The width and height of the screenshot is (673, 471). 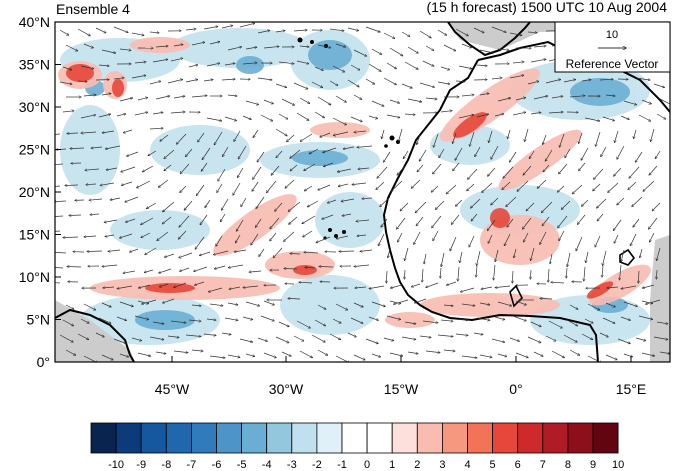 What do you see at coordinates (493, 465) in the screenshot?
I see `colorbar-label: 5` at bounding box center [493, 465].